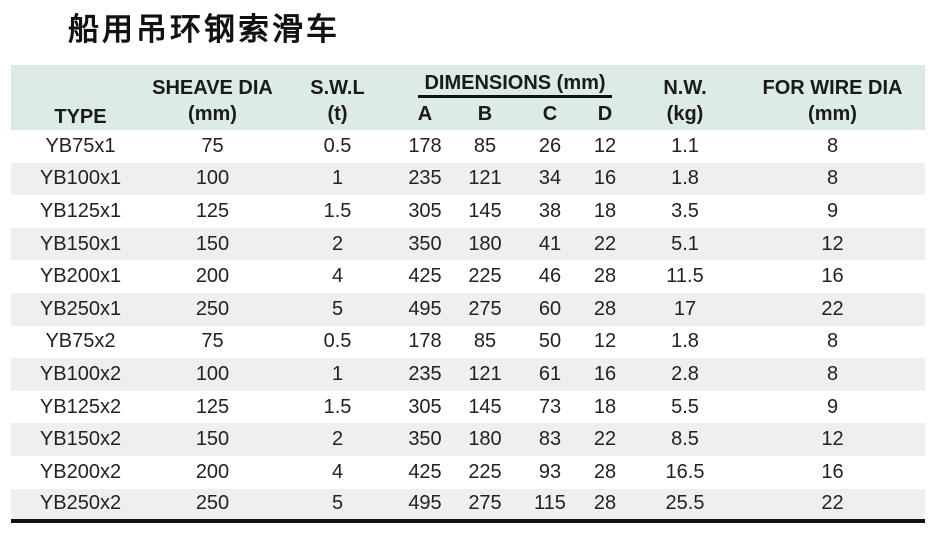 This screenshot has width=949, height=548. Describe the element at coordinates (80, 276) in the screenshot. I see `table-cell: YB200x1` at that location.